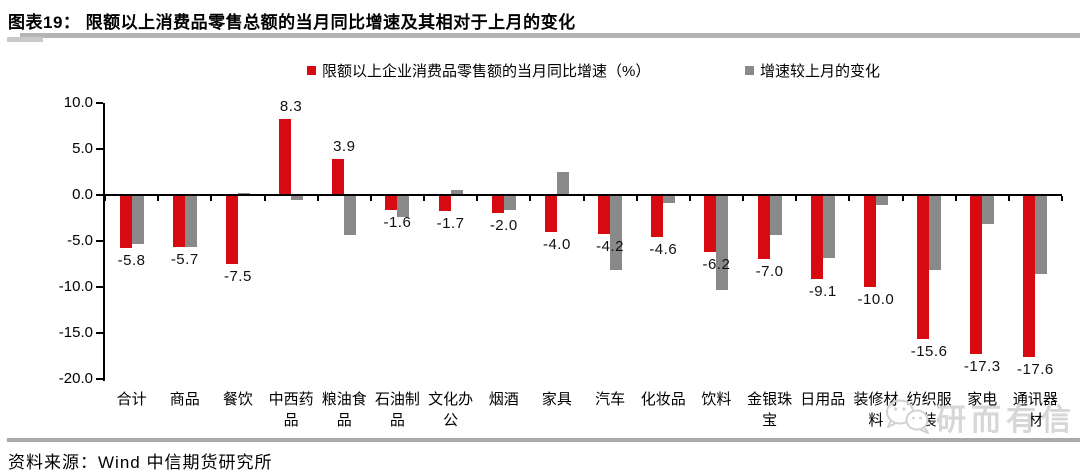 The image size is (1080, 474). Describe the element at coordinates (770, 410) in the screenshot. I see `x-axis-category-label-金银珠宝: 金银珠宝` at that location.